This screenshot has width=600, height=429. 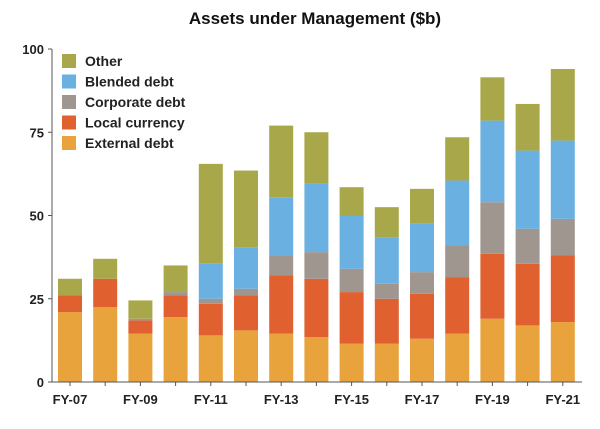 What do you see at coordinates (104, 61) in the screenshot?
I see `legend-label-other: Other` at bounding box center [104, 61].